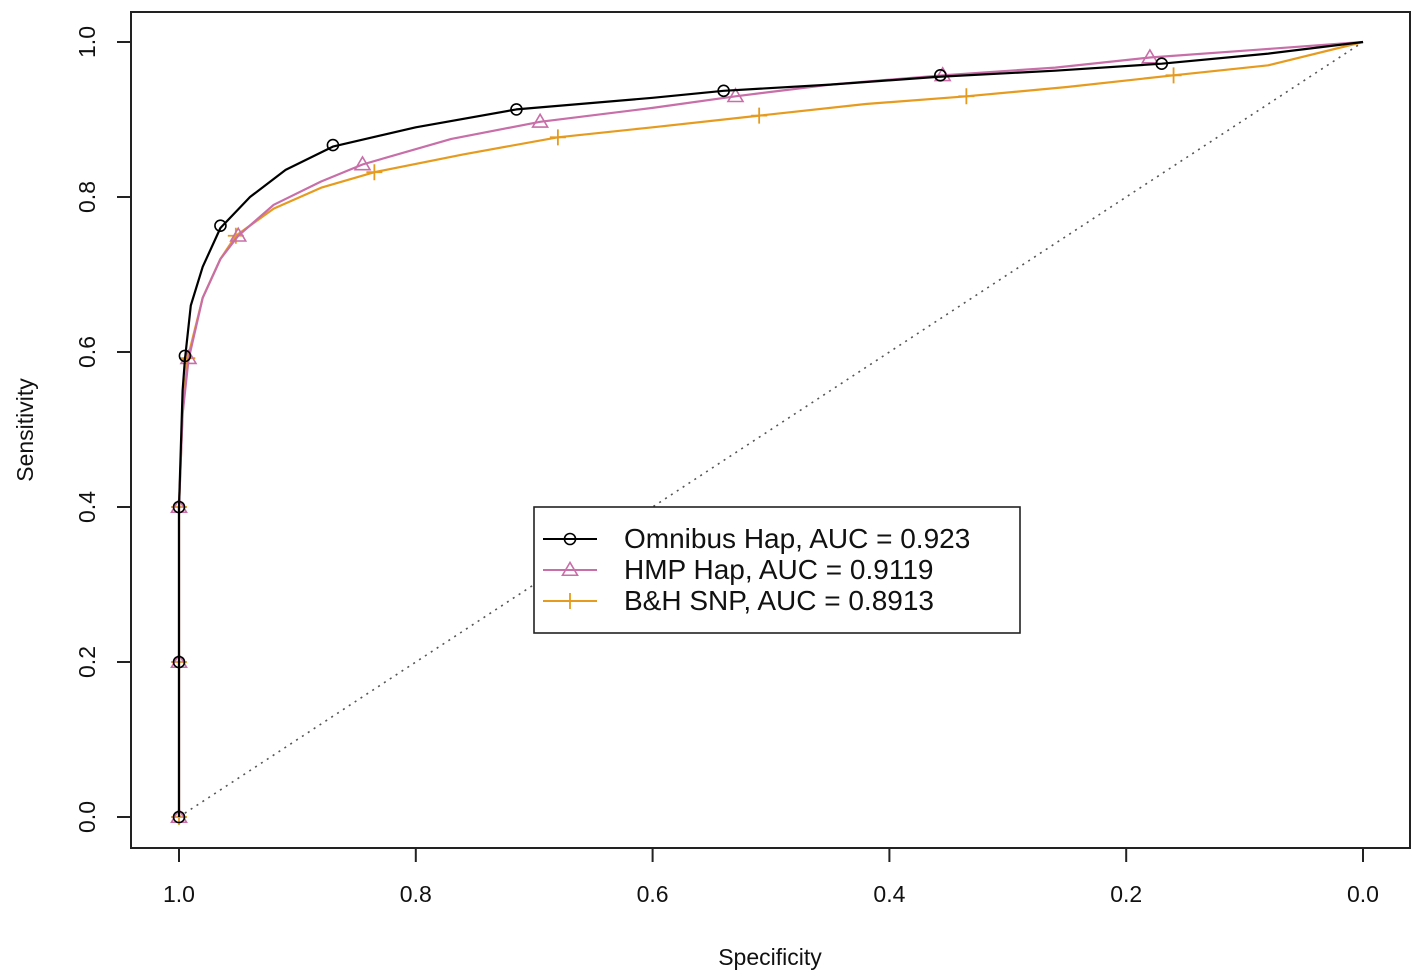 The height and width of the screenshot is (976, 1414). Describe the element at coordinates (653, 894) in the screenshot. I see `x-tick-label: 0.6` at that location.